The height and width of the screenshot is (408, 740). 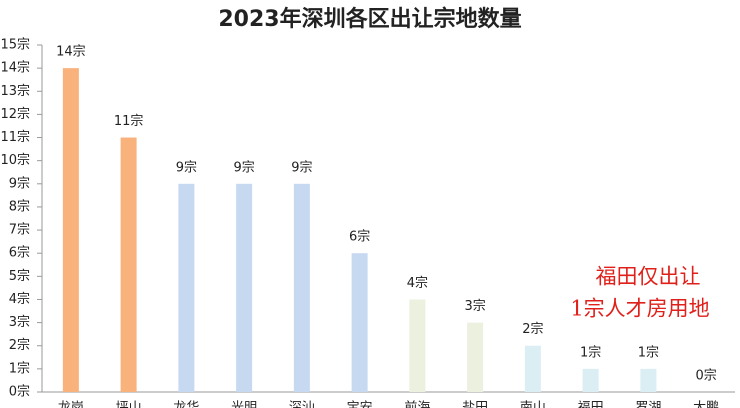 What do you see at coordinates (15, 68) in the screenshot?
I see `y-tick-label: 14宗` at bounding box center [15, 68].